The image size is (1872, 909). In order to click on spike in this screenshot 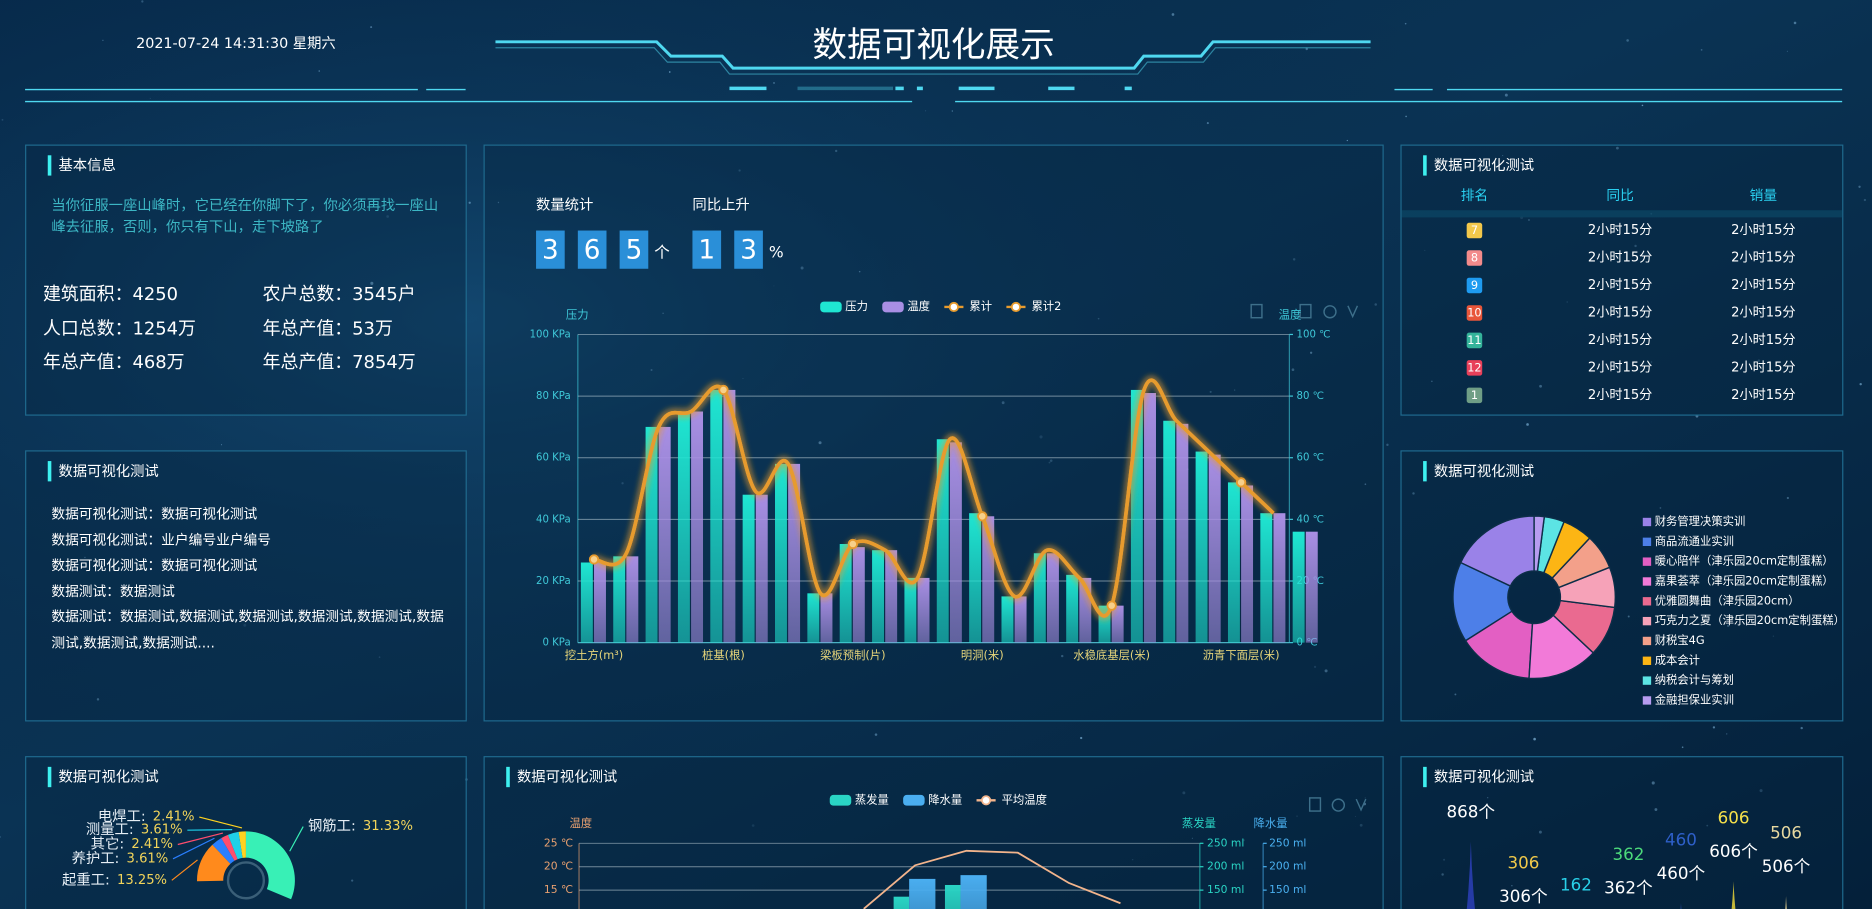, I will do `click(1470, 875)`.